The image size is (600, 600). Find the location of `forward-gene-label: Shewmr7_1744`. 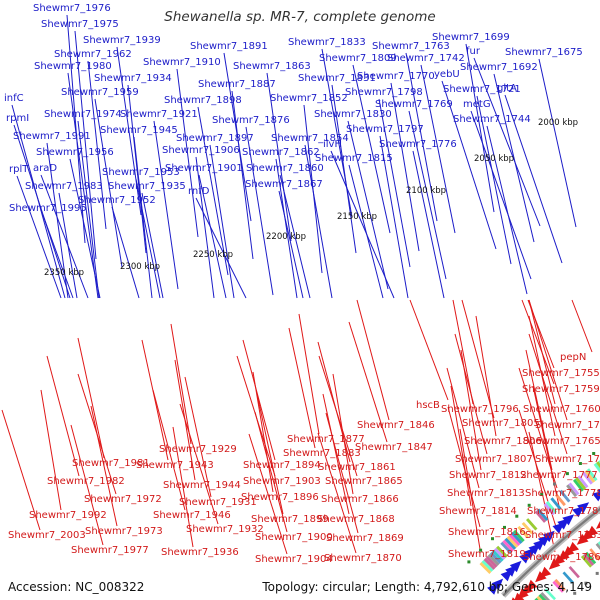

forward-gene-label: Shewmr7_1744 is located at coordinates (492, 119).